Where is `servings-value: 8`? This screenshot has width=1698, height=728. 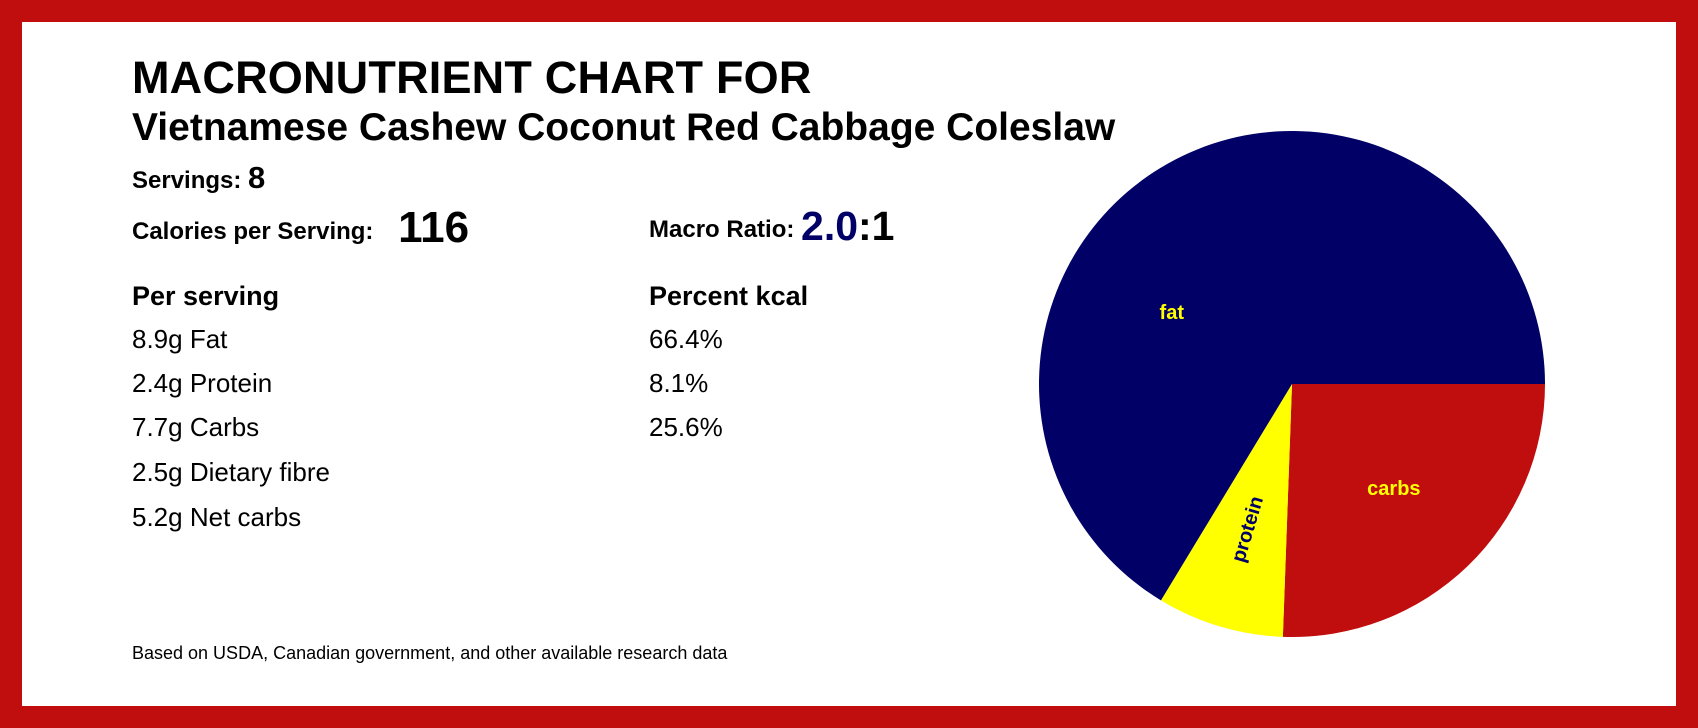
servings-value: 8 is located at coordinates (257, 177).